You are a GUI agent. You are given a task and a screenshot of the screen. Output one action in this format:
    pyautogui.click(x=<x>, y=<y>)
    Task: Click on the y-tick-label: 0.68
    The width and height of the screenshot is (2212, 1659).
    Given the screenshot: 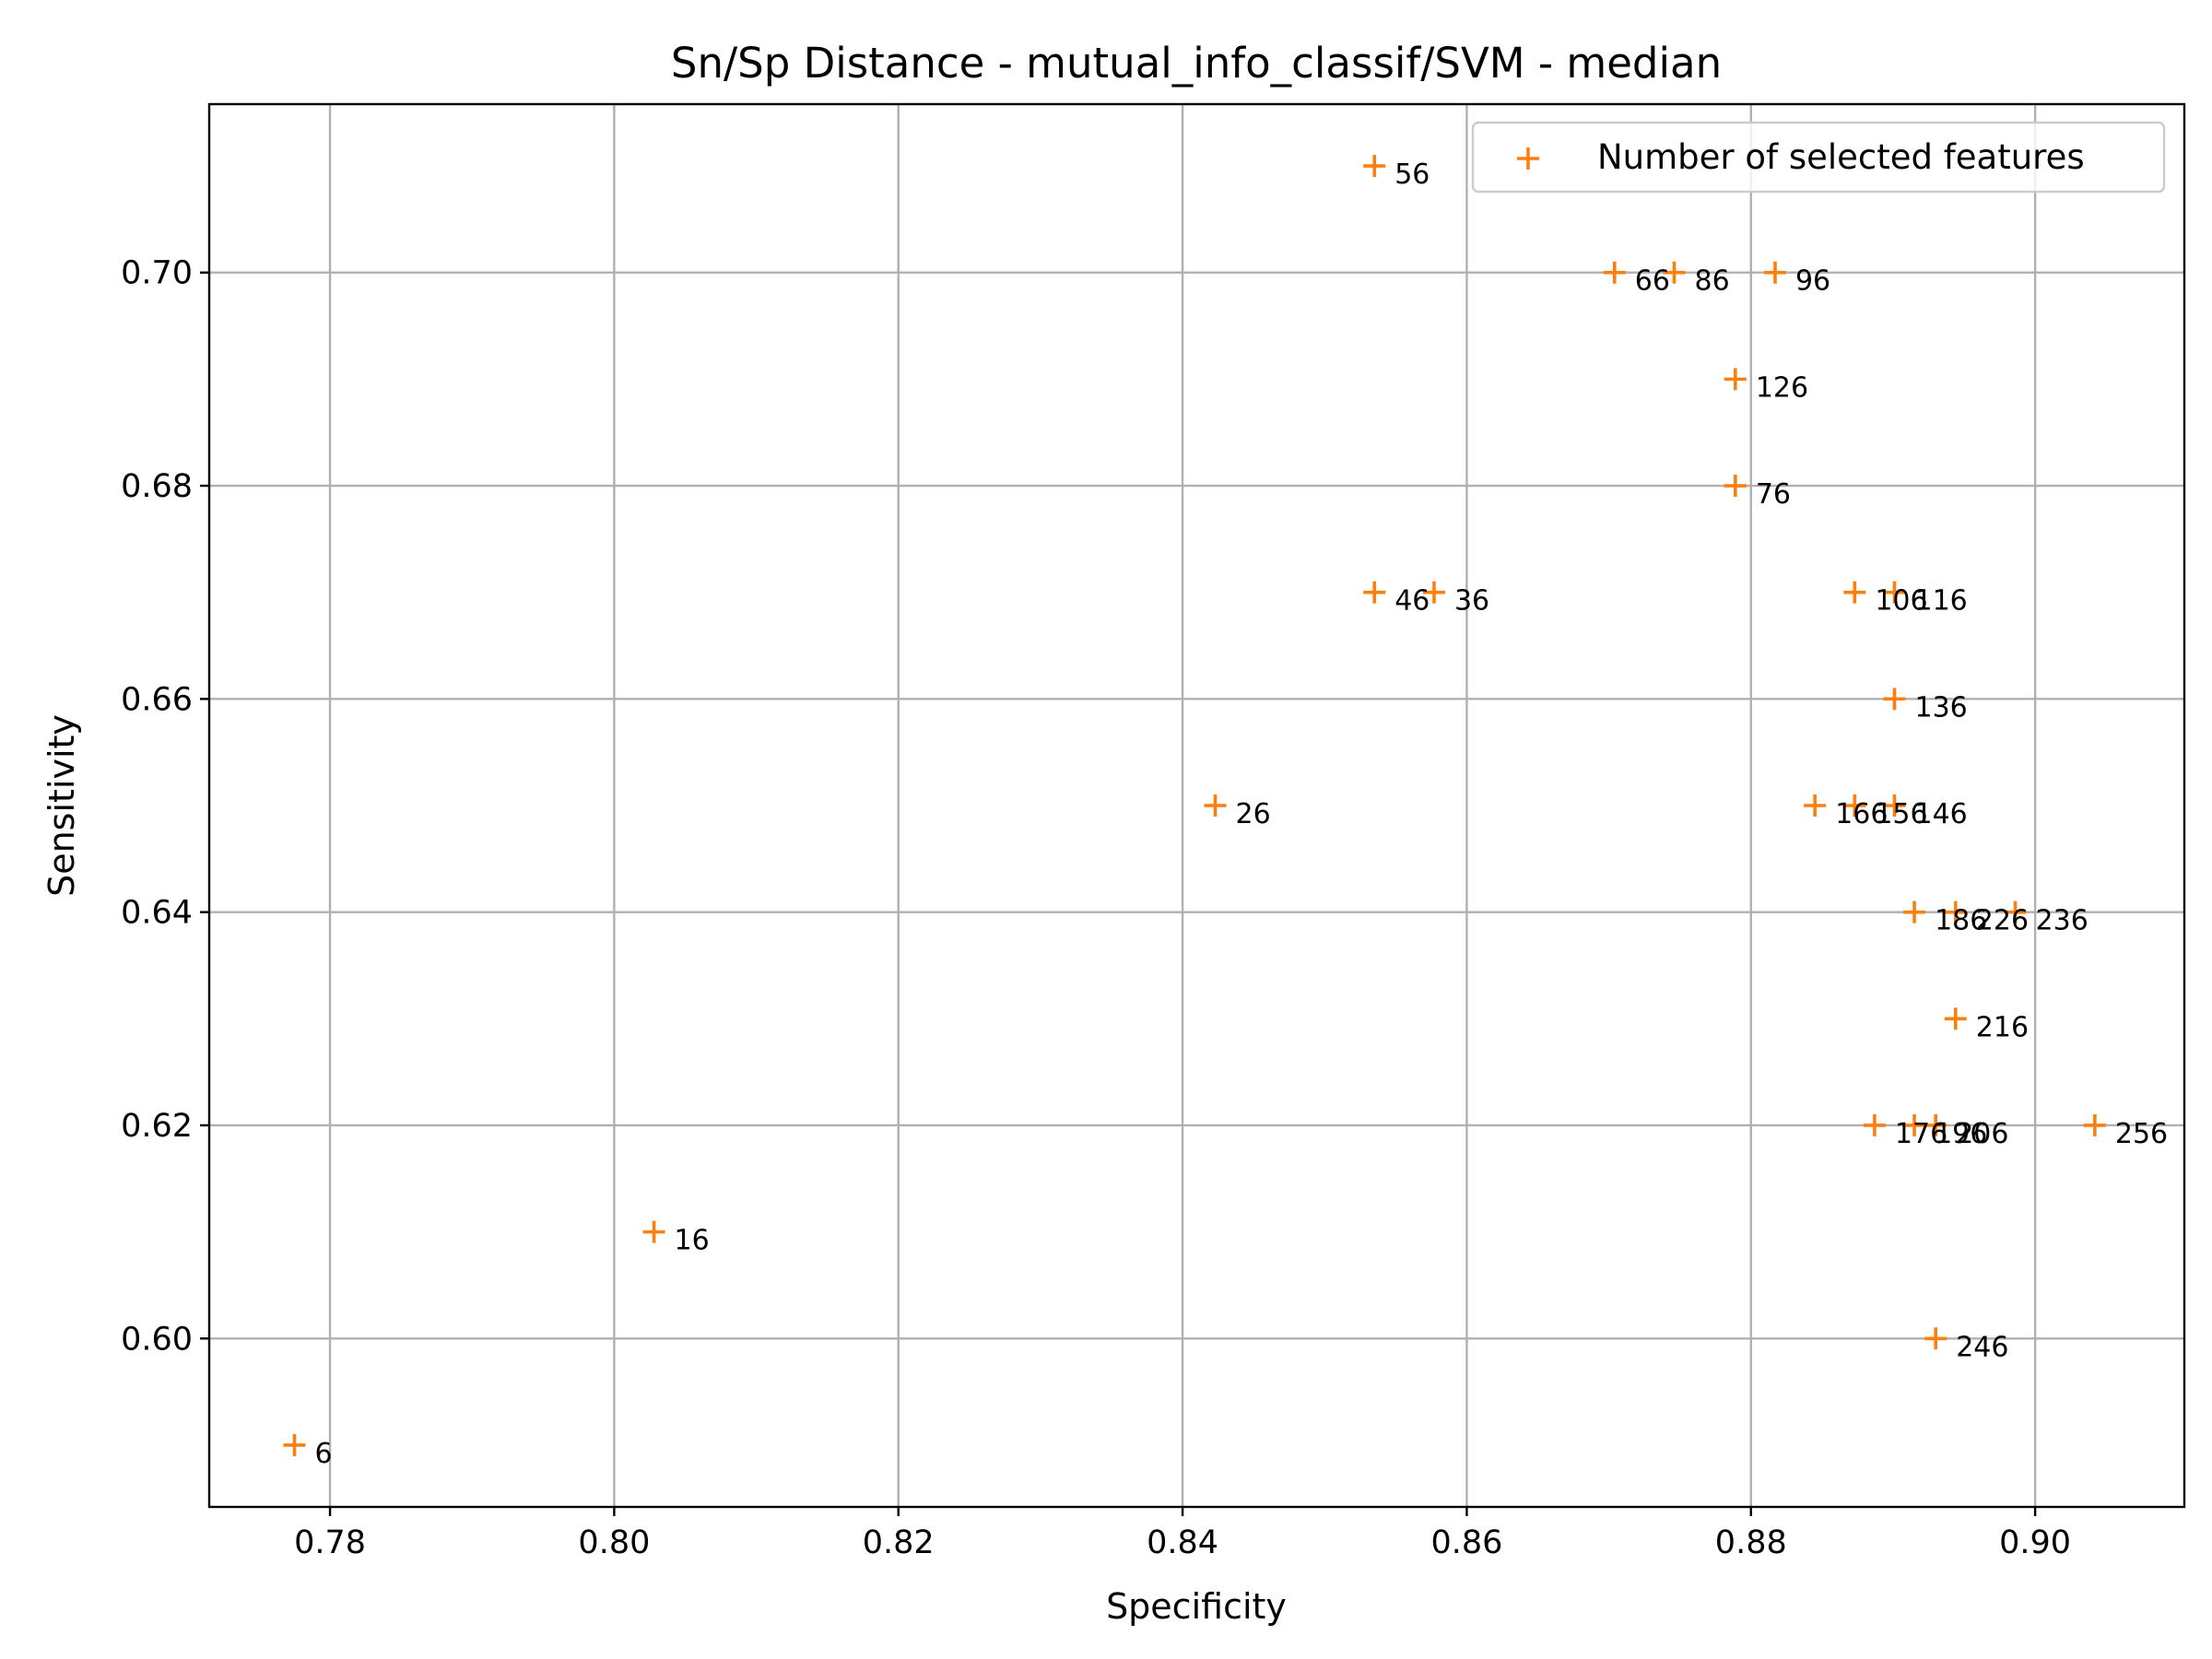 What is the action you would take?
    pyautogui.click(x=157, y=486)
    